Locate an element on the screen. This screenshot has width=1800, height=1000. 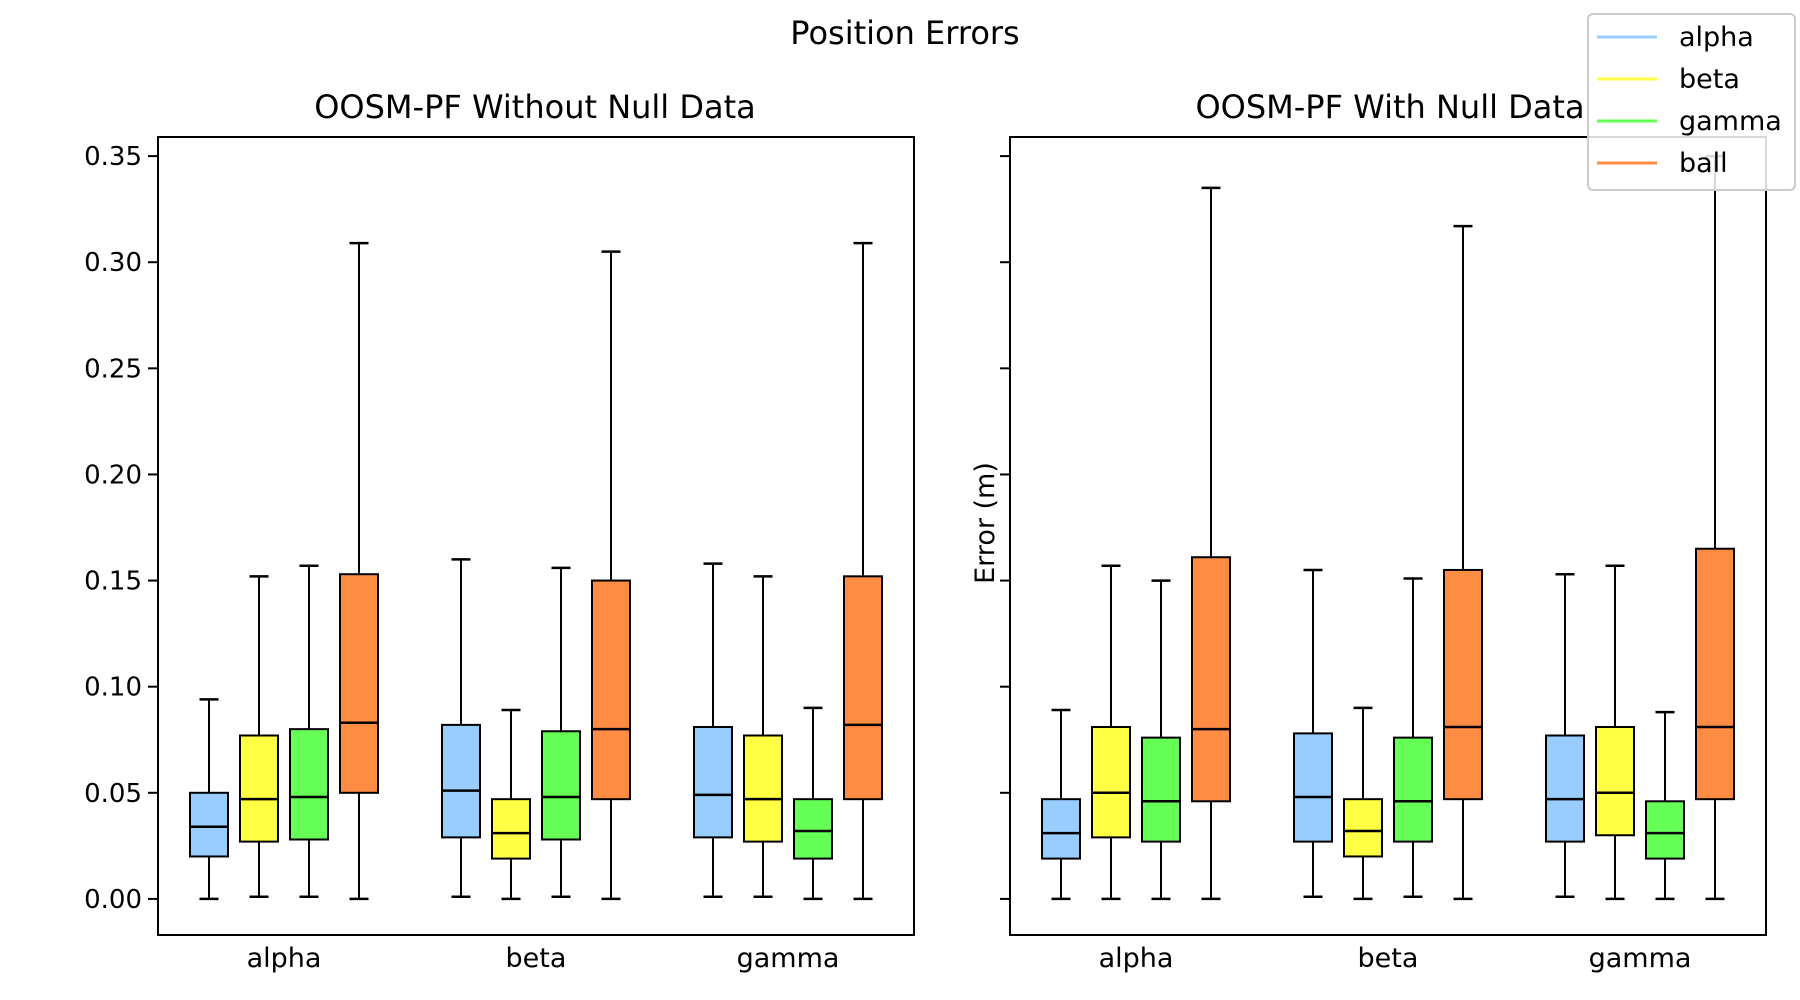
y-tick-label: 0.30 is located at coordinates (113, 263).